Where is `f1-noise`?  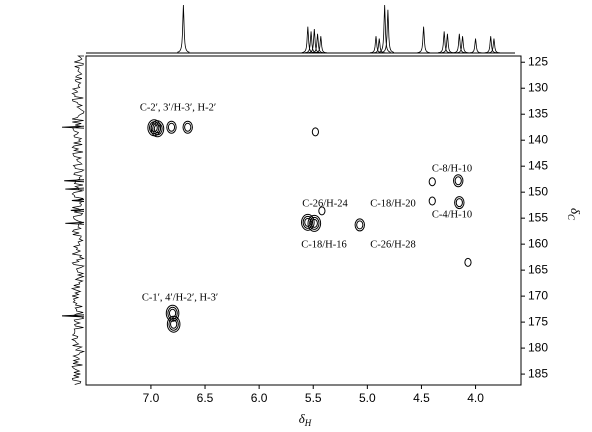
f1-noise is located at coordinates (78, 220).